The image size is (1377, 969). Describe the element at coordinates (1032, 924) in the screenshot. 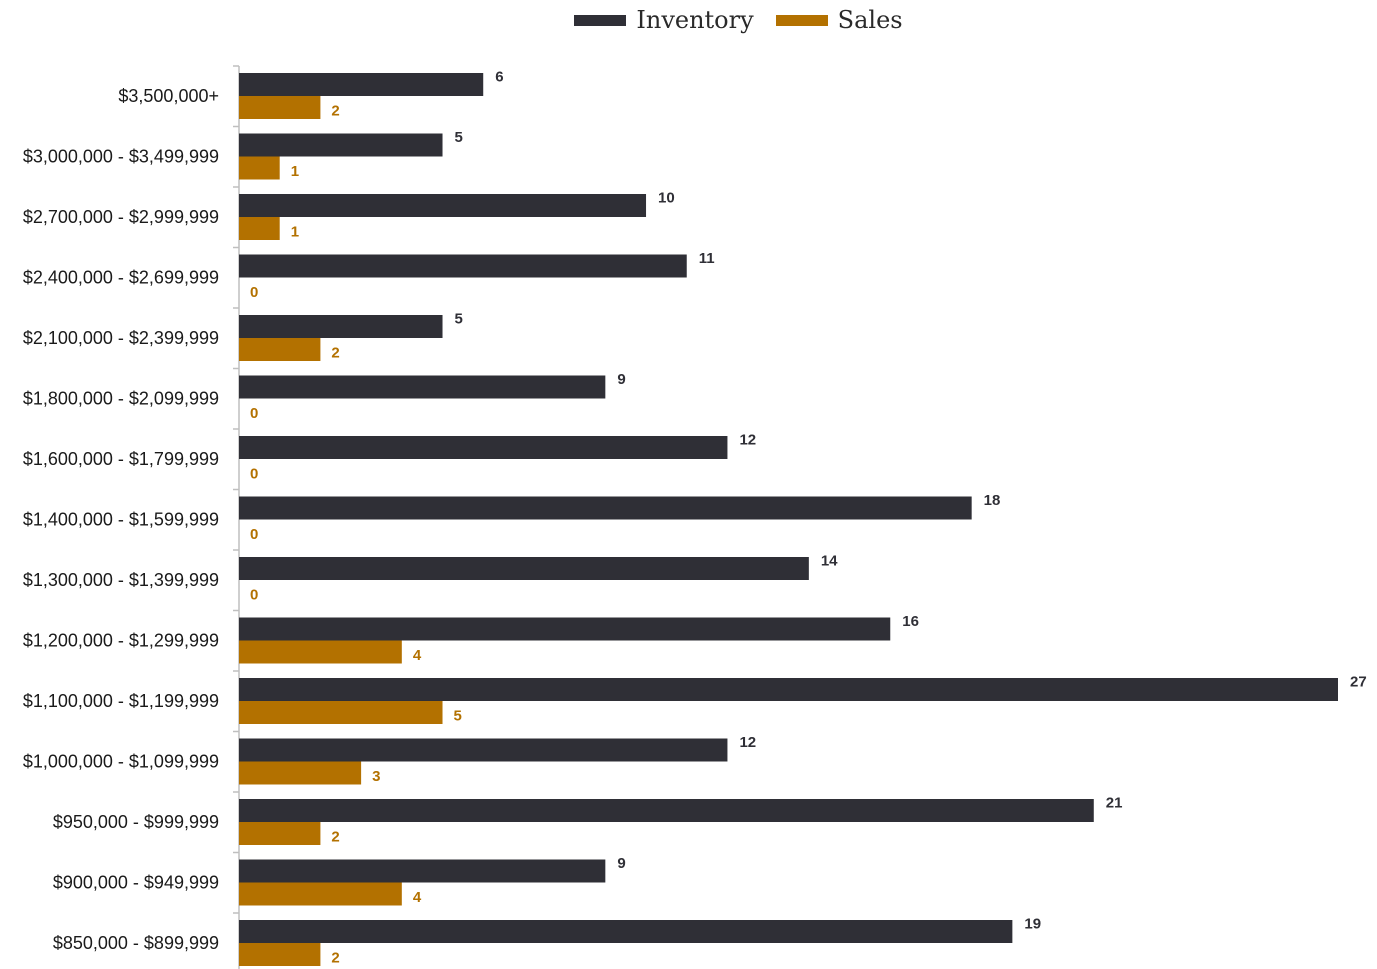

I see `data-label-inventory: 19` at that location.